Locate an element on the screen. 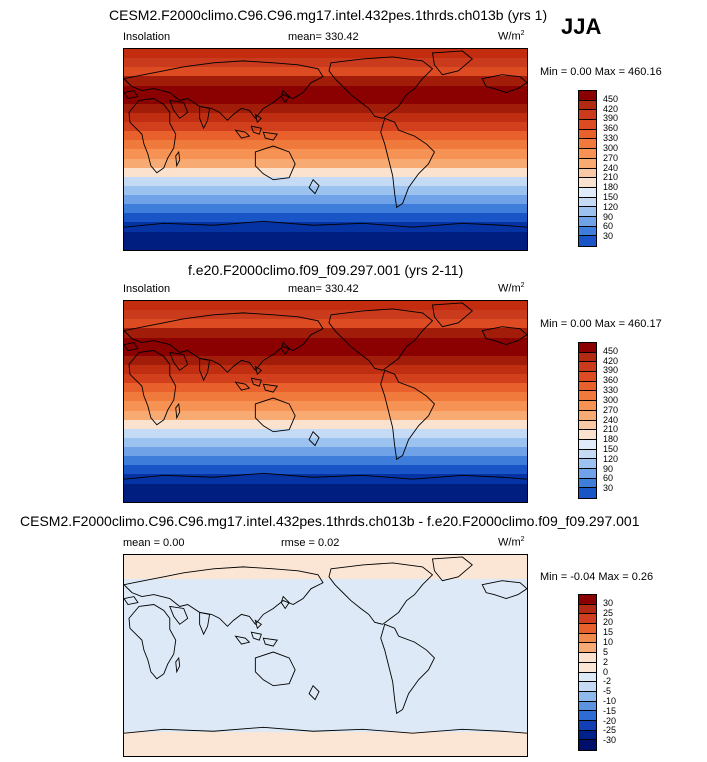  panel3-coastlines is located at coordinates (325, 645).